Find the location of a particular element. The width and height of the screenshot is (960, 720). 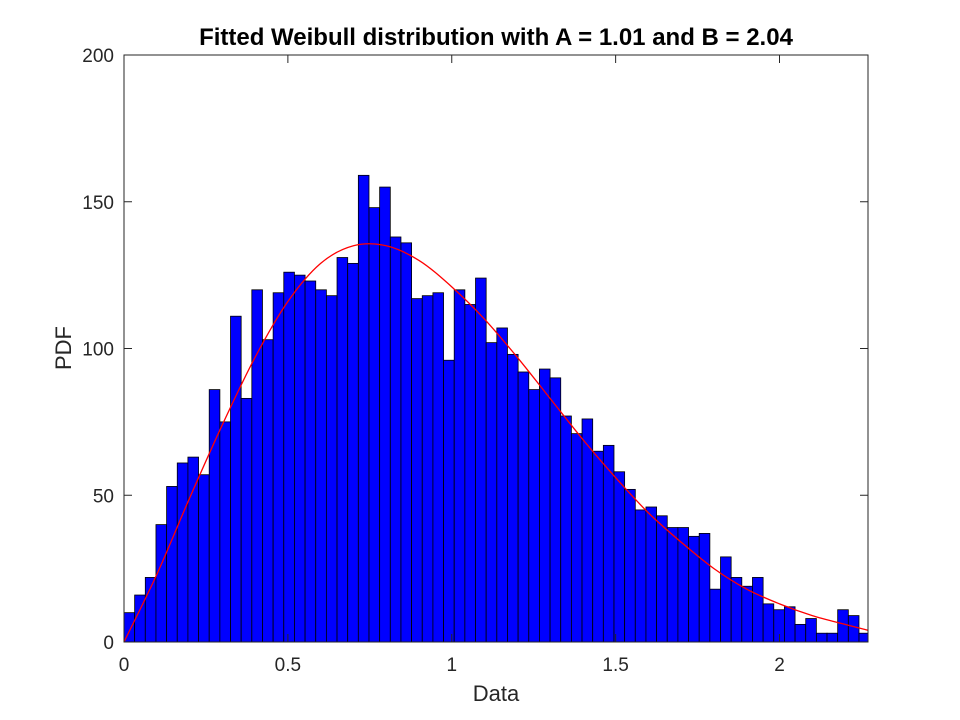

y-tick-label: 150 is located at coordinates (98, 203).